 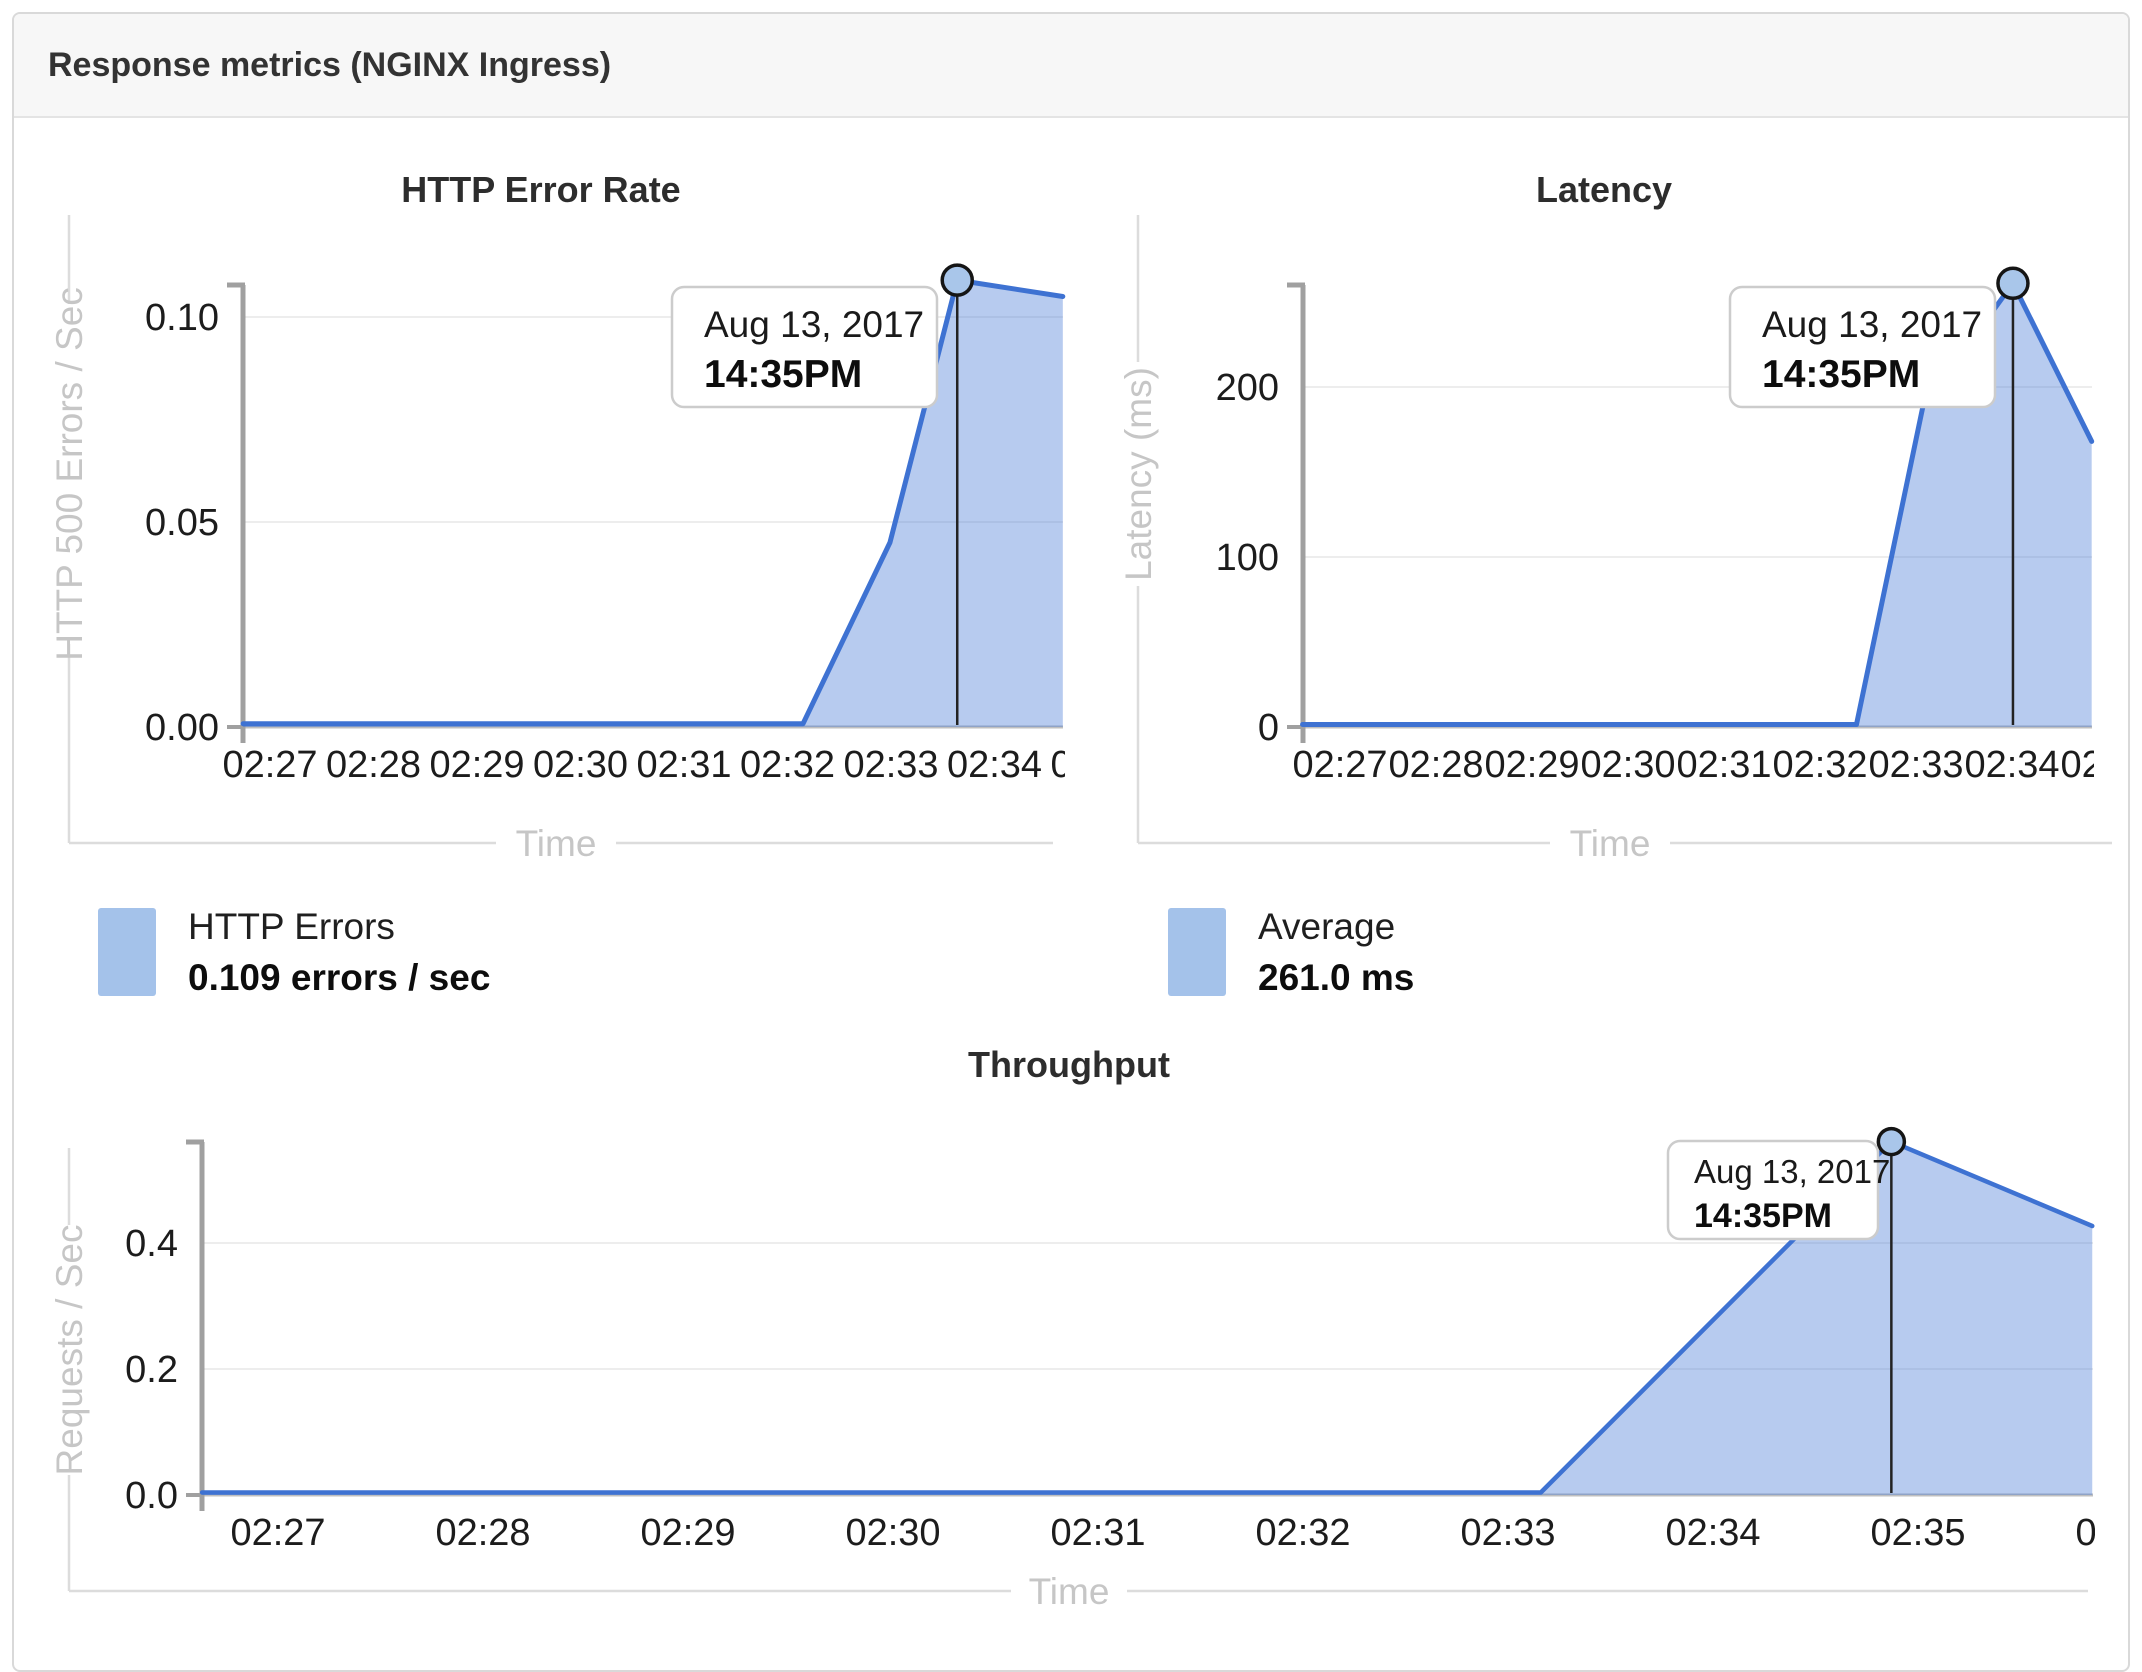 What do you see at coordinates (151, 1370) in the screenshot?
I see `y-tick-label: 0.2` at bounding box center [151, 1370].